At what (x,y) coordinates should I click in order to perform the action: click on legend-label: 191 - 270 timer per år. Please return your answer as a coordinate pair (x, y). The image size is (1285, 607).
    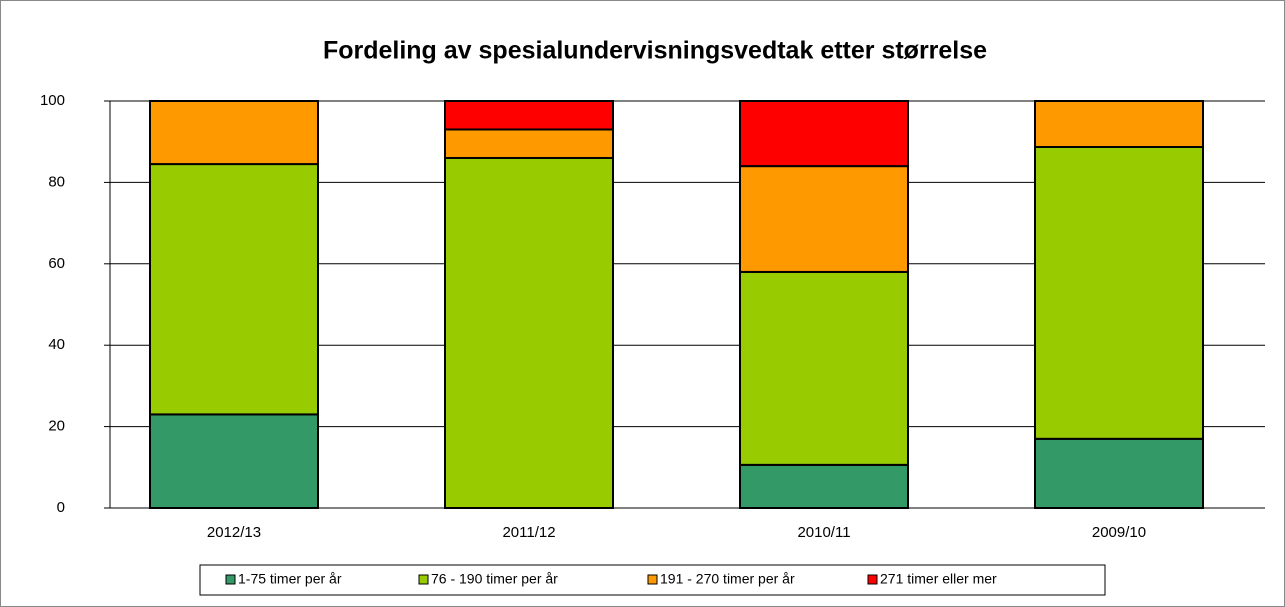
    Looking at the image, I should click on (727, 579).